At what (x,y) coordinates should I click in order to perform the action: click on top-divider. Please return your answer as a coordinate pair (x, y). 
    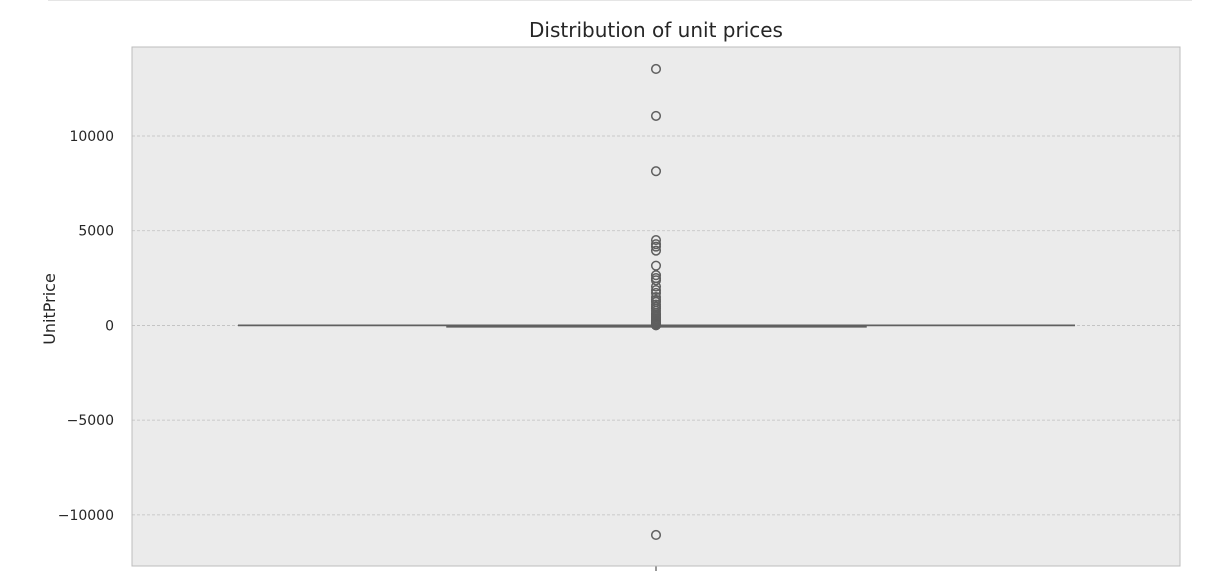
    Looking at the image, I should click on (620, 0).